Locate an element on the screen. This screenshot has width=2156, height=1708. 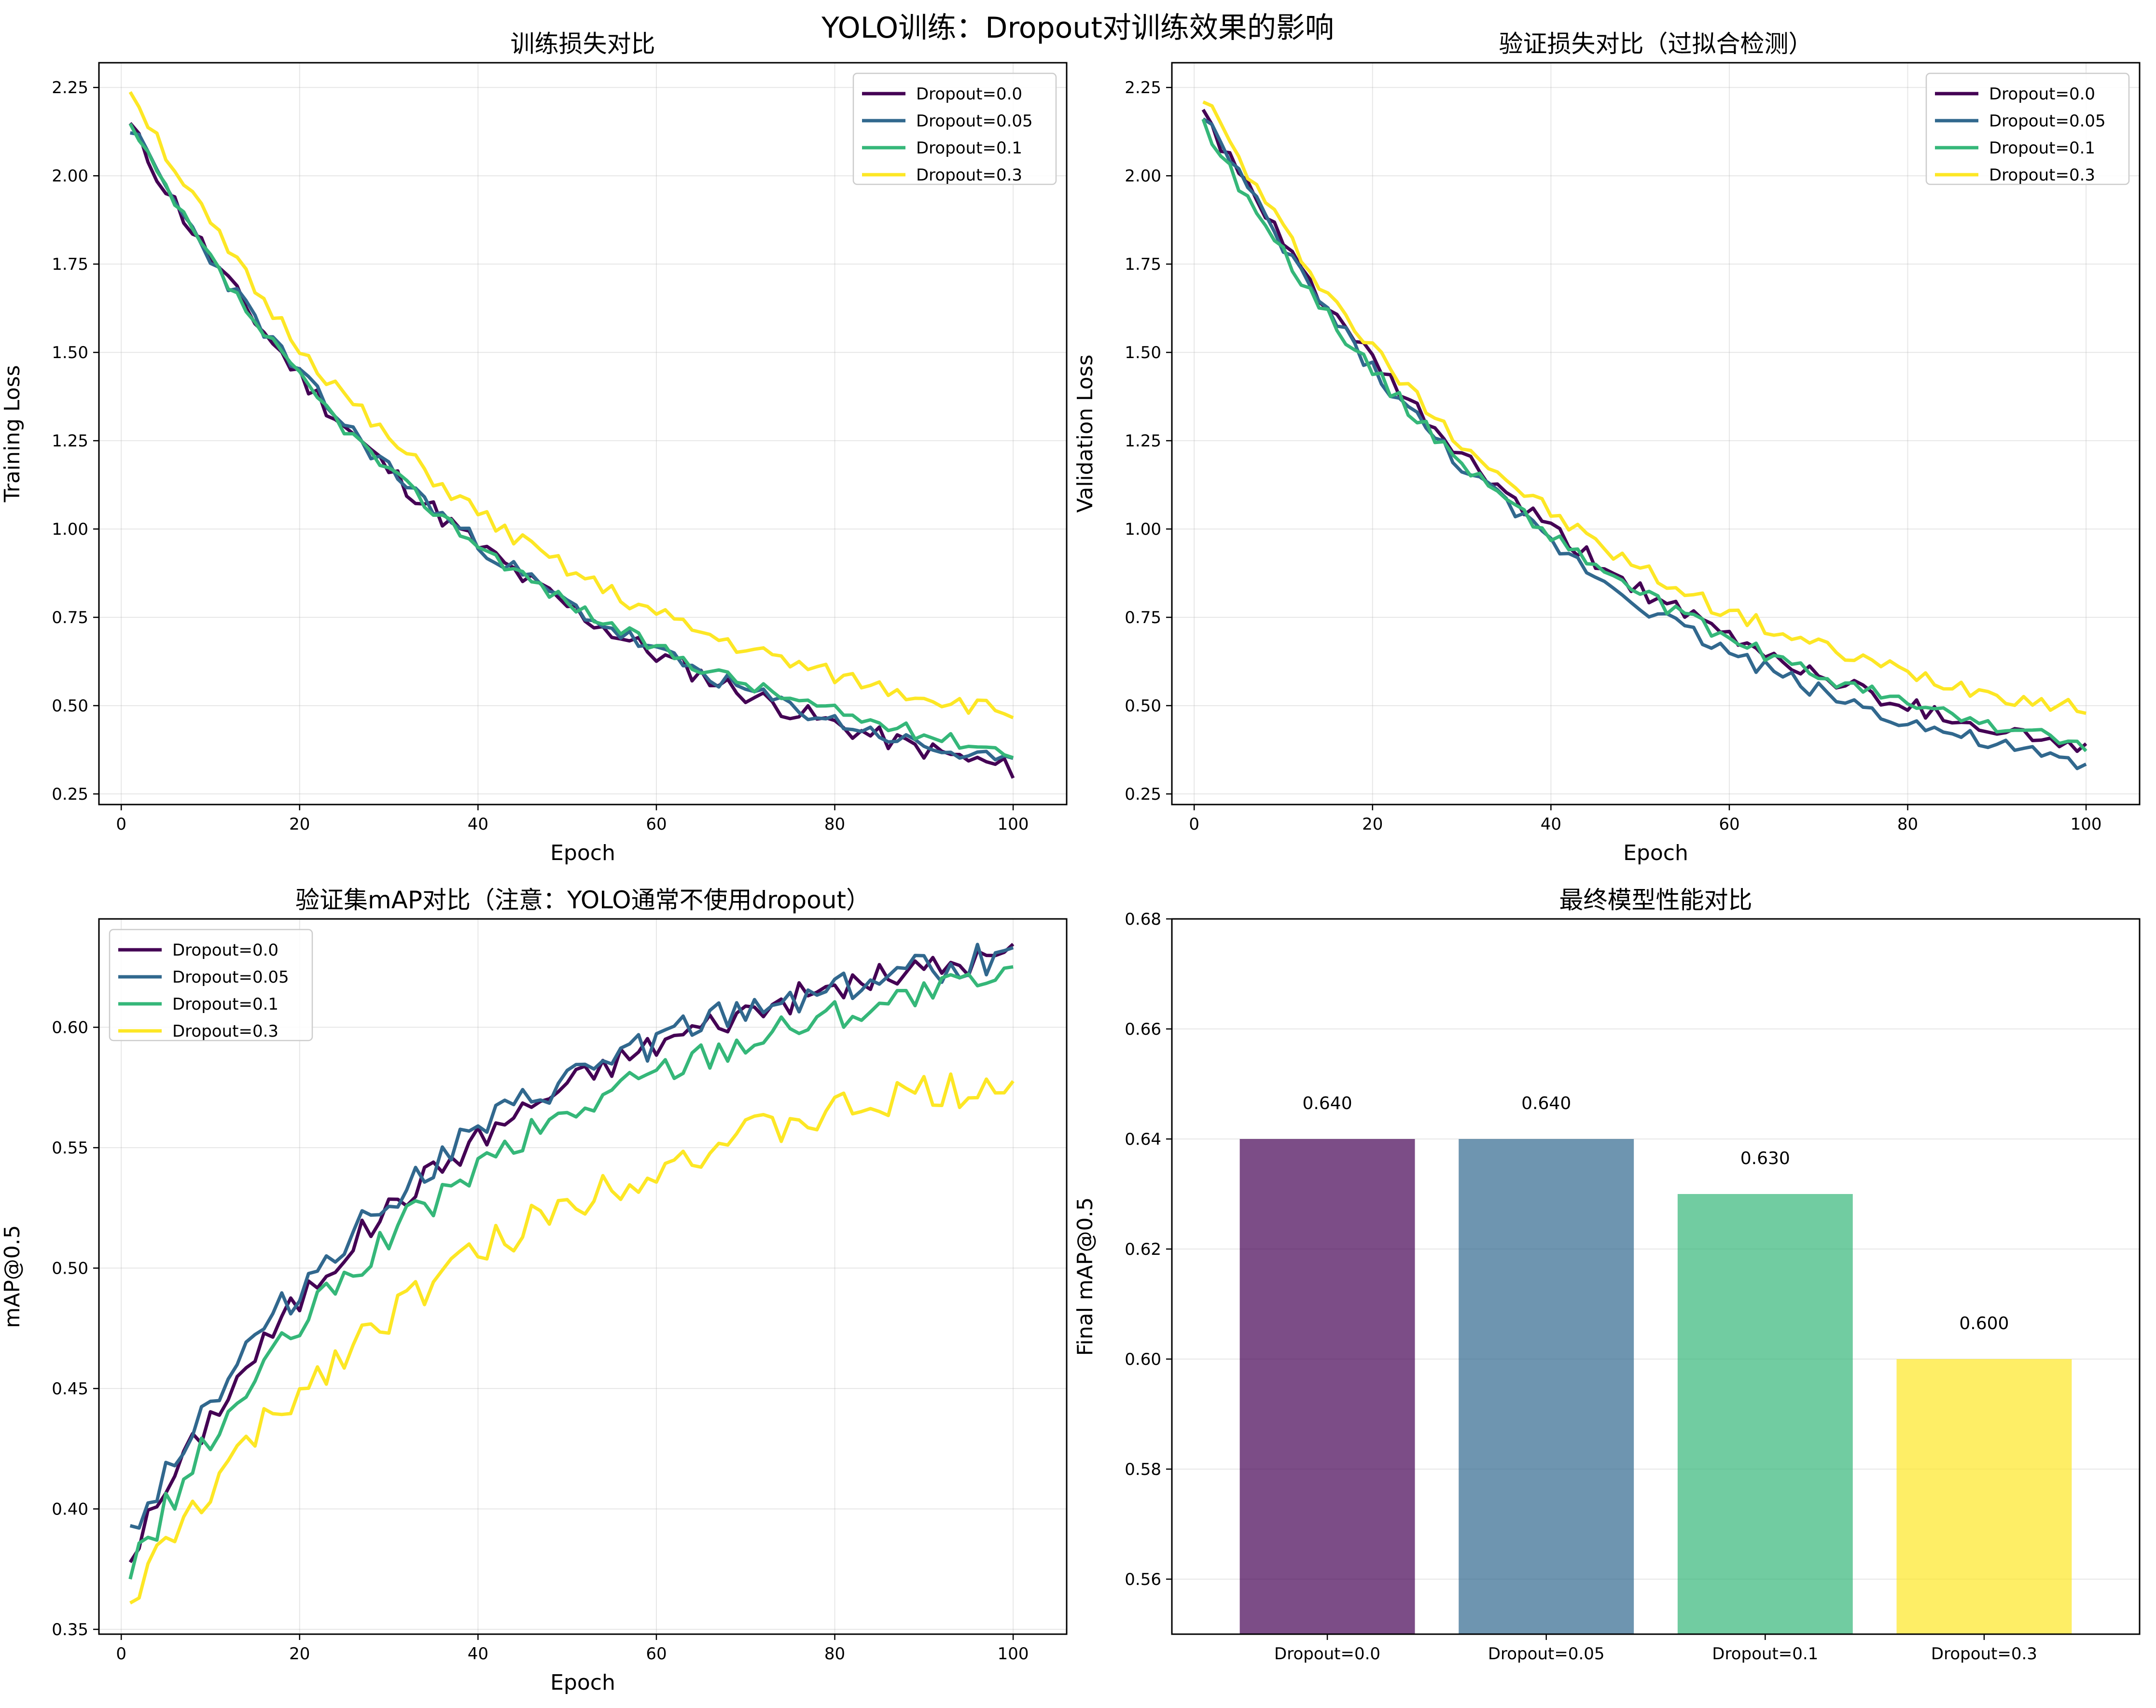
chart-title: 训练损失对比 is located at coordinates (583, 44).